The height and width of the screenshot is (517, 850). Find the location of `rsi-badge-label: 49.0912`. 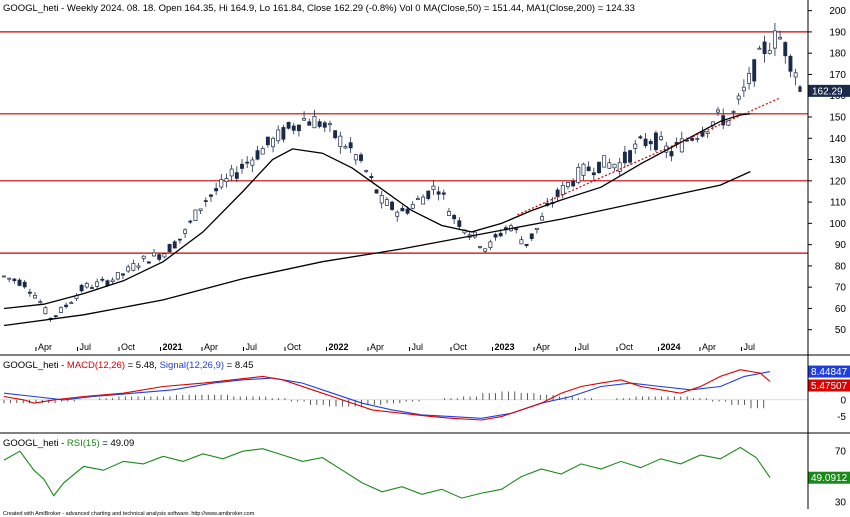

rsi-badge-label: 49.0912 is located at coordinates (829, 478).